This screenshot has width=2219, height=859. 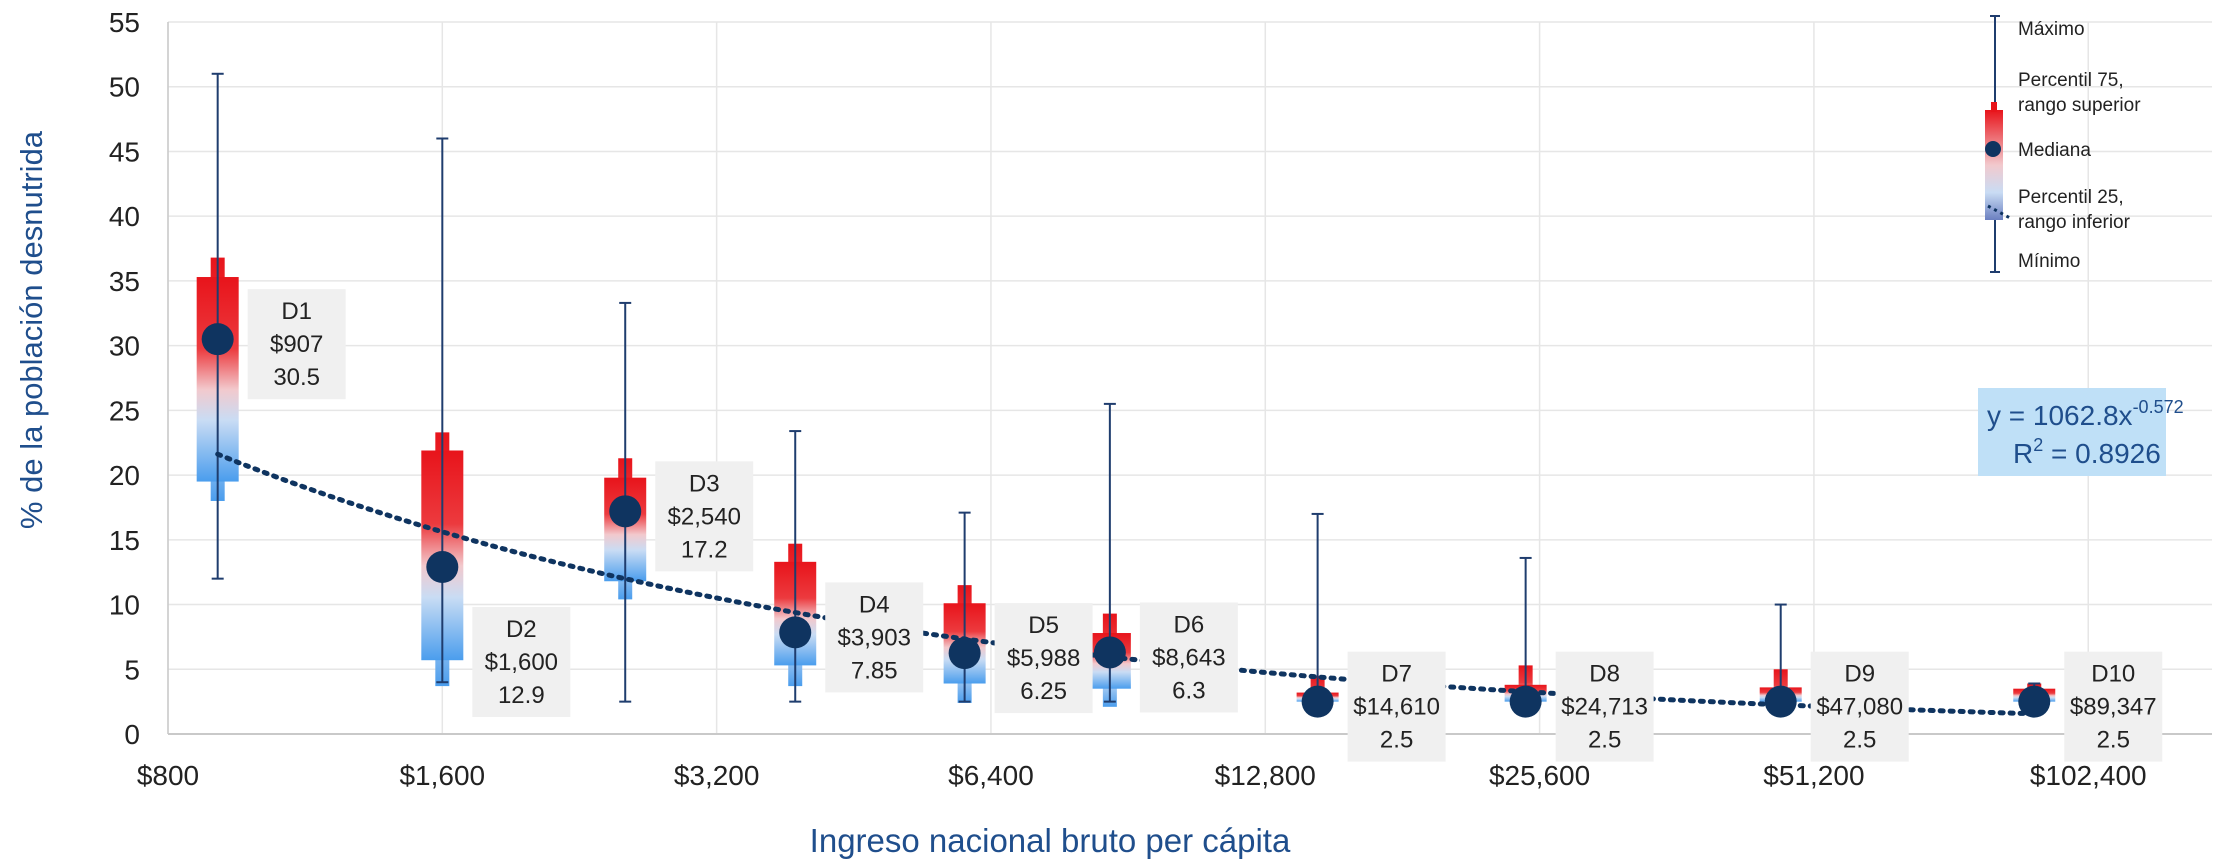 What do you see at coordinates (795, 566) in the screenshot?
I see `box-d4` at bounding box center [795, 566].